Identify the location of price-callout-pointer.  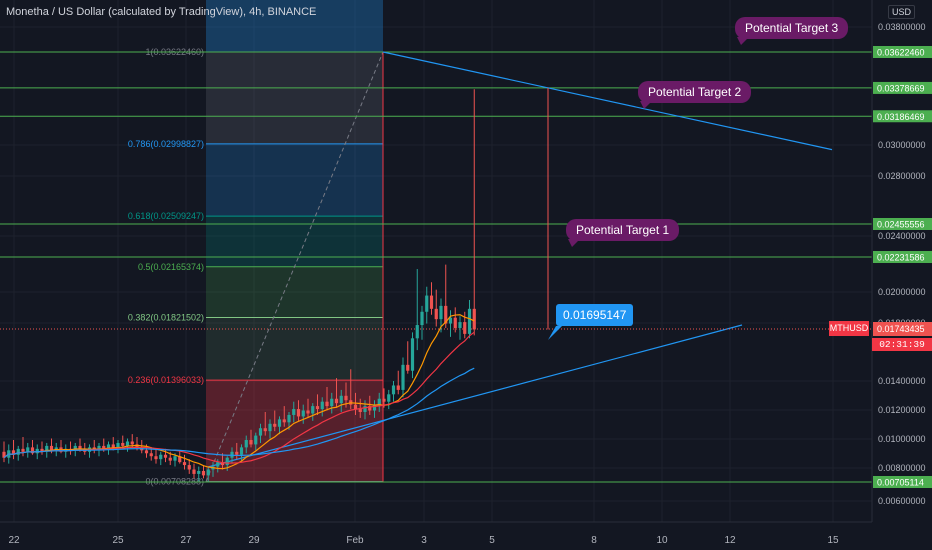
(555, 333).